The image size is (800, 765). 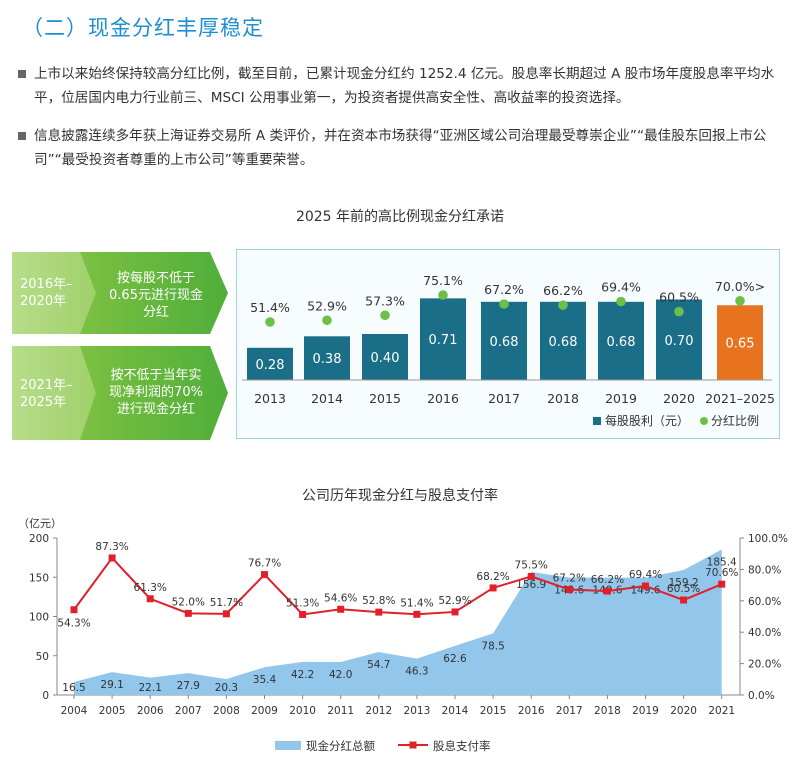 I want to click on period-2-text: 按不低于当年实现净利润的70%进行现金分红, so click(x=156, y=392).